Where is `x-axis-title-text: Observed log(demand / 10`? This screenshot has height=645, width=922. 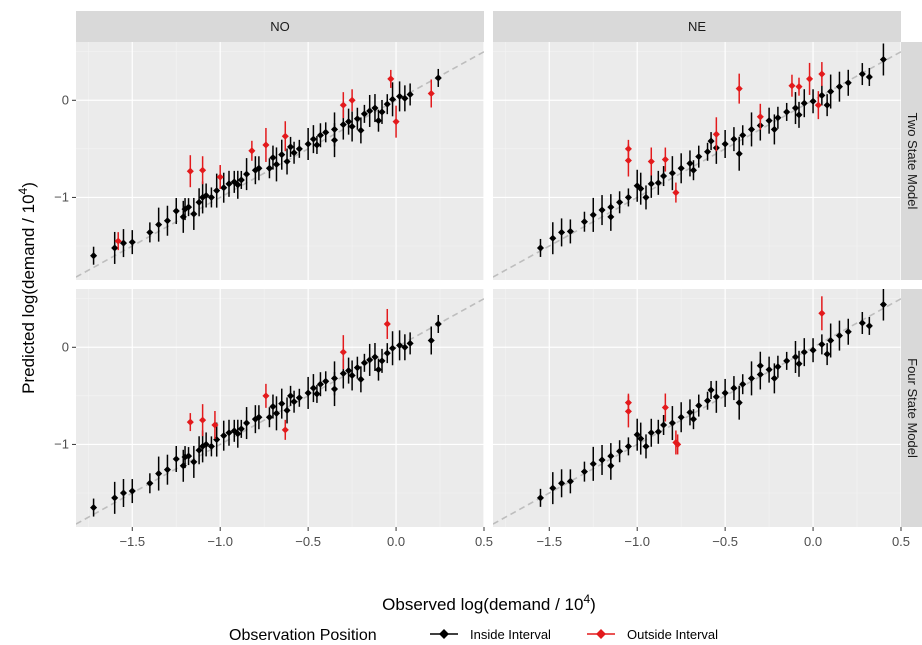
x-axis-title-text: Observed log(demand / 10 is located at coordinates (482, 604).